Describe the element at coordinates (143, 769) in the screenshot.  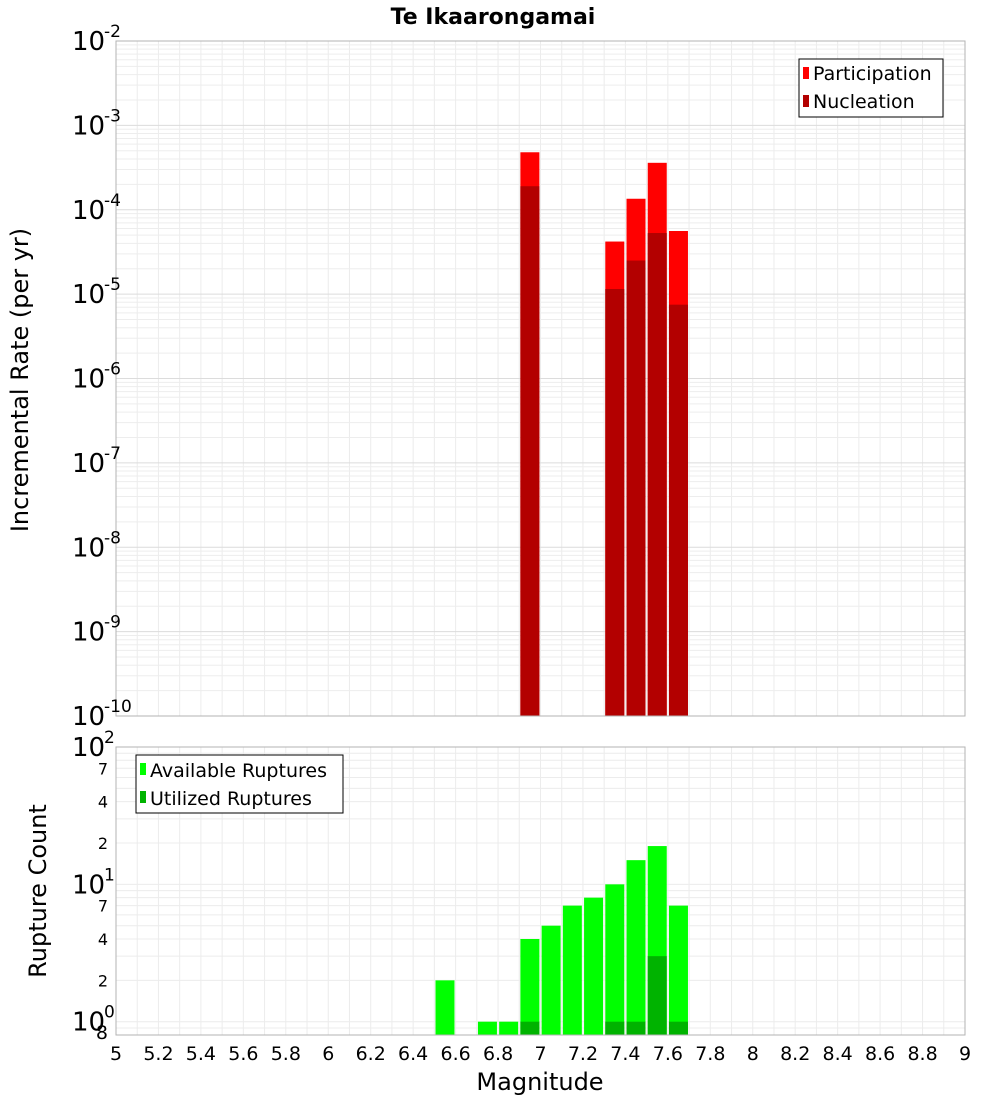
I see `available-legend-swatch` at that location.